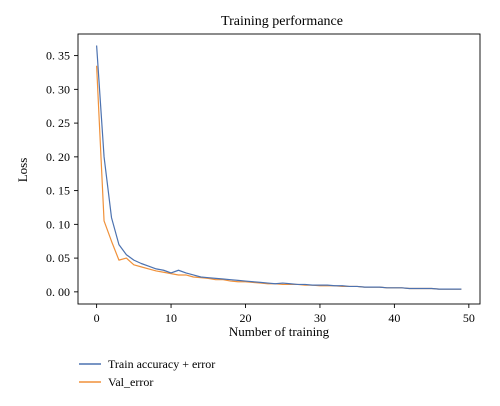  Describe the element at coordinates (394, 318) in the screenshot. I see `x-tick-label: 40` at that location.